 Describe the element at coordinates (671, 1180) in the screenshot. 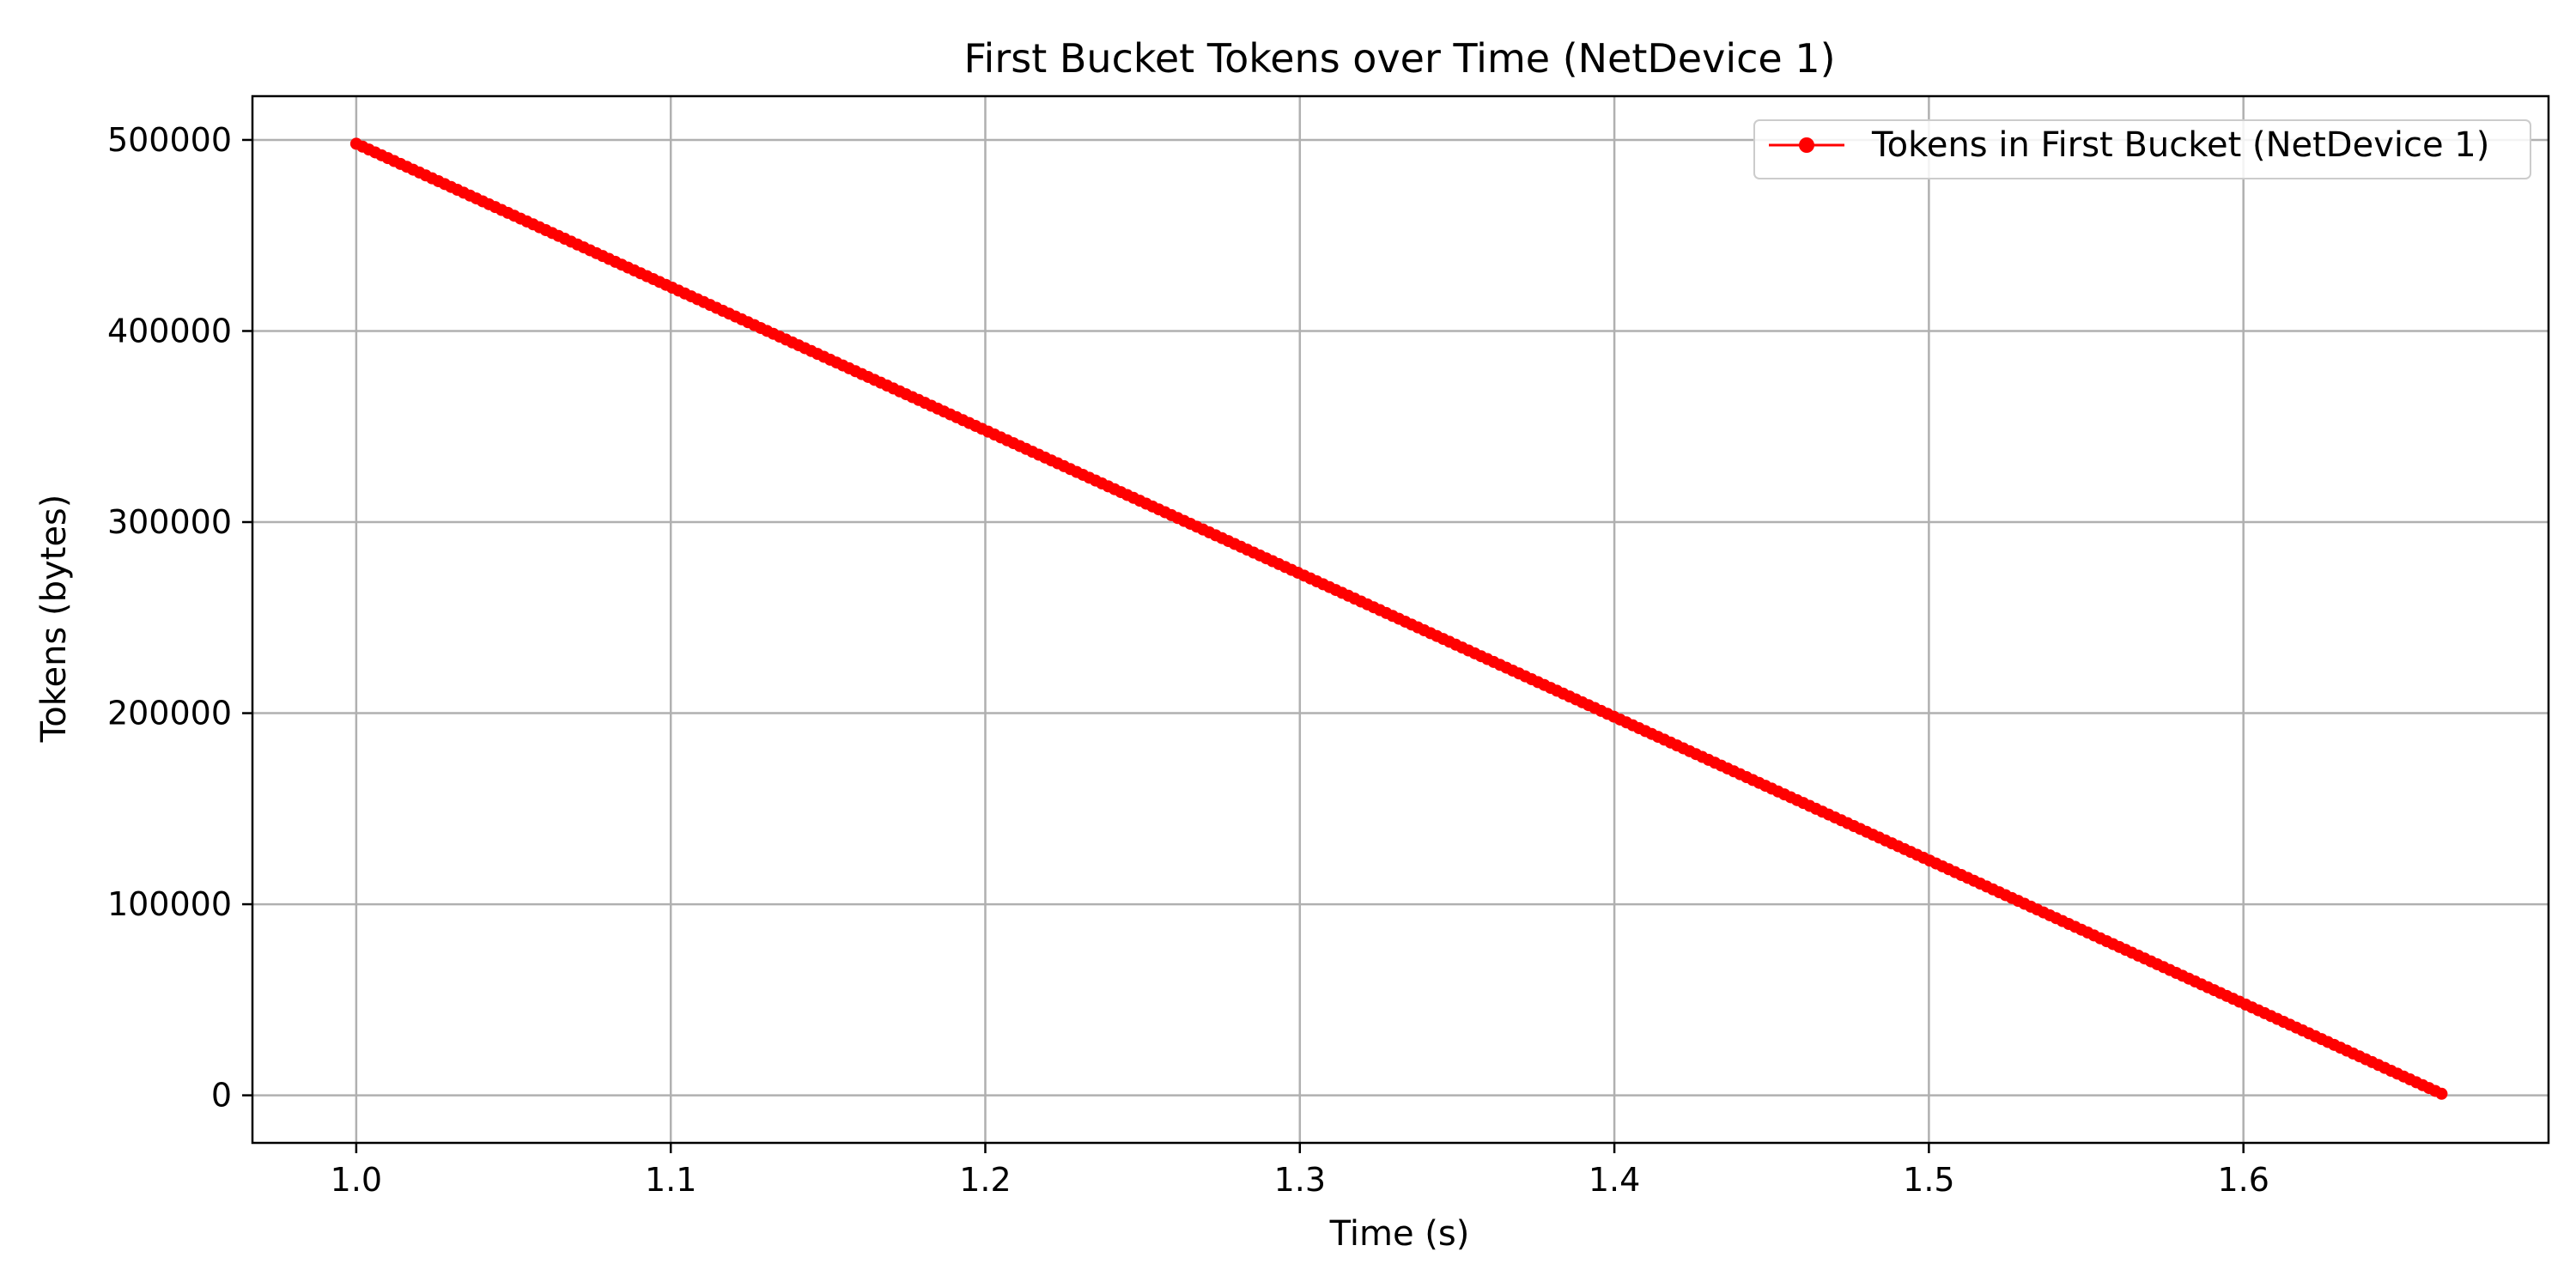

I see `x-tick-label: 1.1` at that location.